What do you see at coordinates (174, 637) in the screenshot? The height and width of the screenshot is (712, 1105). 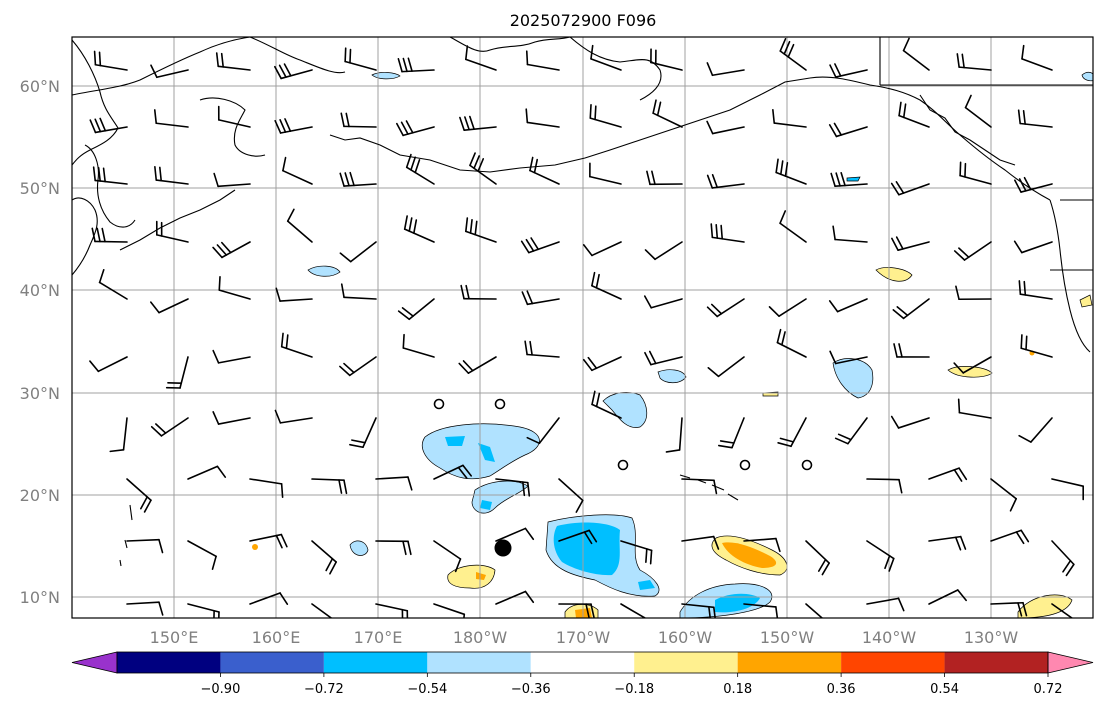 I see `lon-label: 150°E` at bounding box center [174, 637].